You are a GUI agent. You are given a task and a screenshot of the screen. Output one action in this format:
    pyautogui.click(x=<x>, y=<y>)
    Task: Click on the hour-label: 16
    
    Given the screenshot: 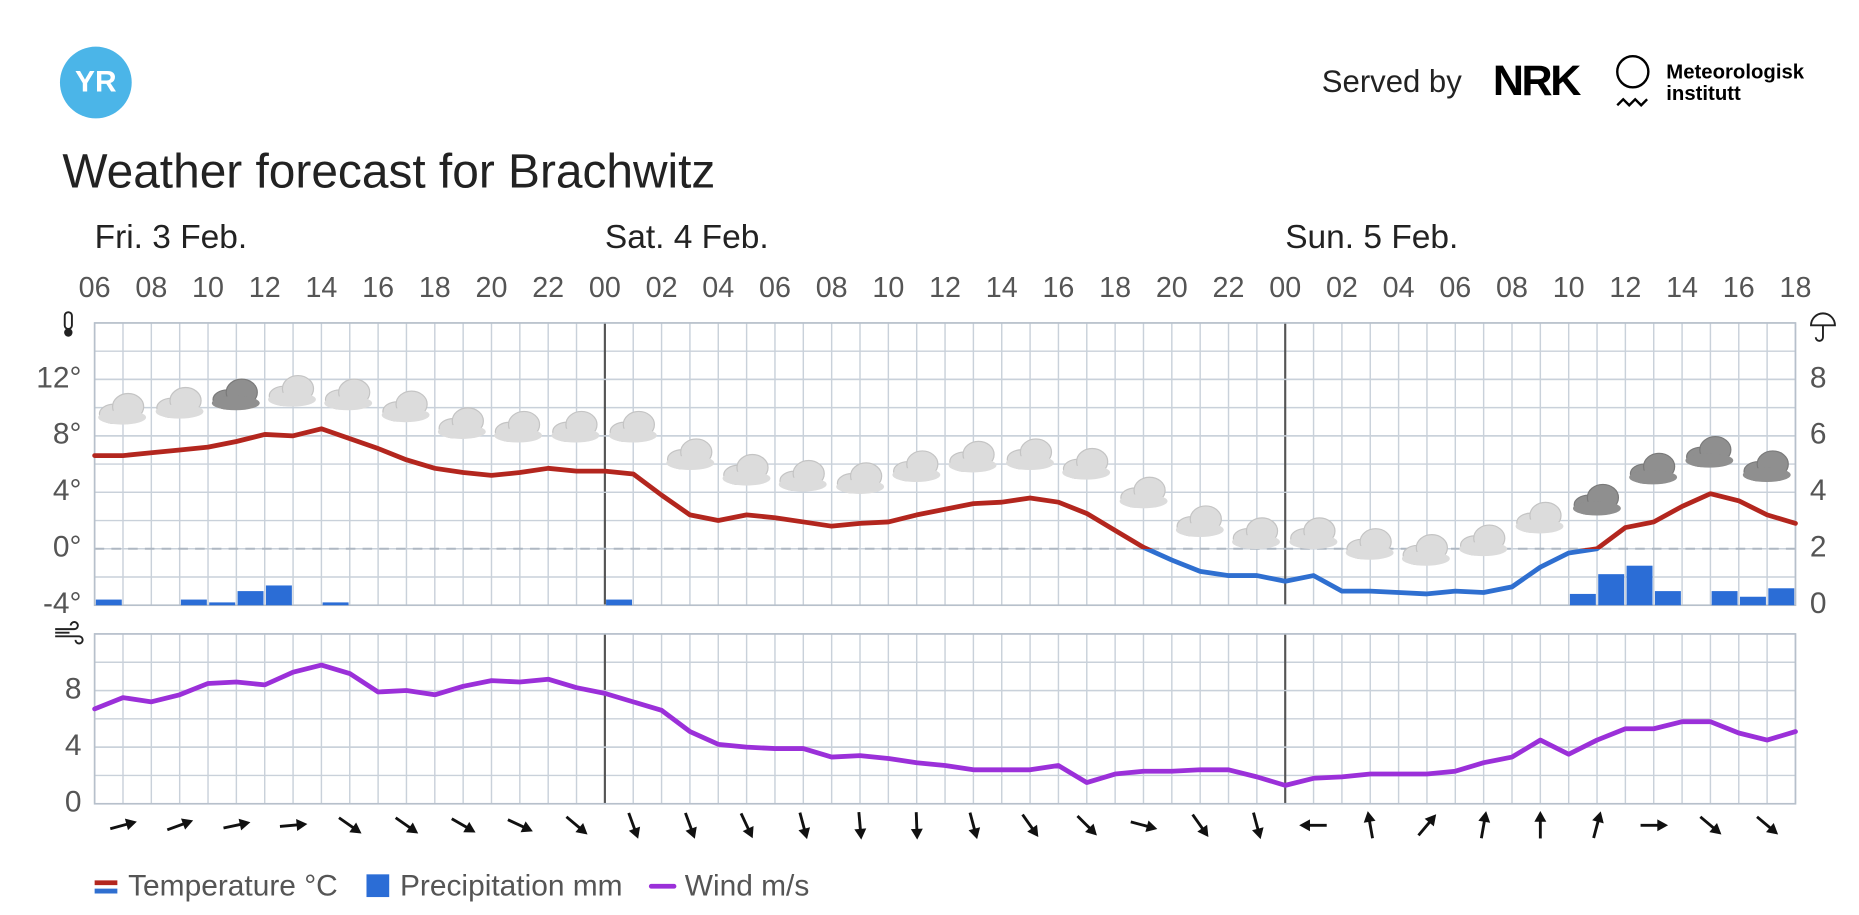 What is the action you would take?
    pyautogui.click(x=1058, y=288)
    